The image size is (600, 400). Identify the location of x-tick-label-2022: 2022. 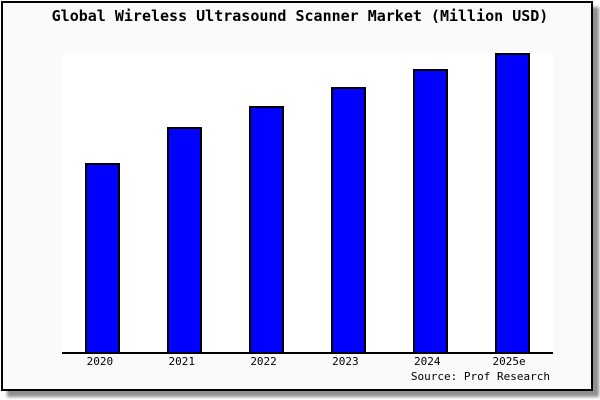
(263, 361).